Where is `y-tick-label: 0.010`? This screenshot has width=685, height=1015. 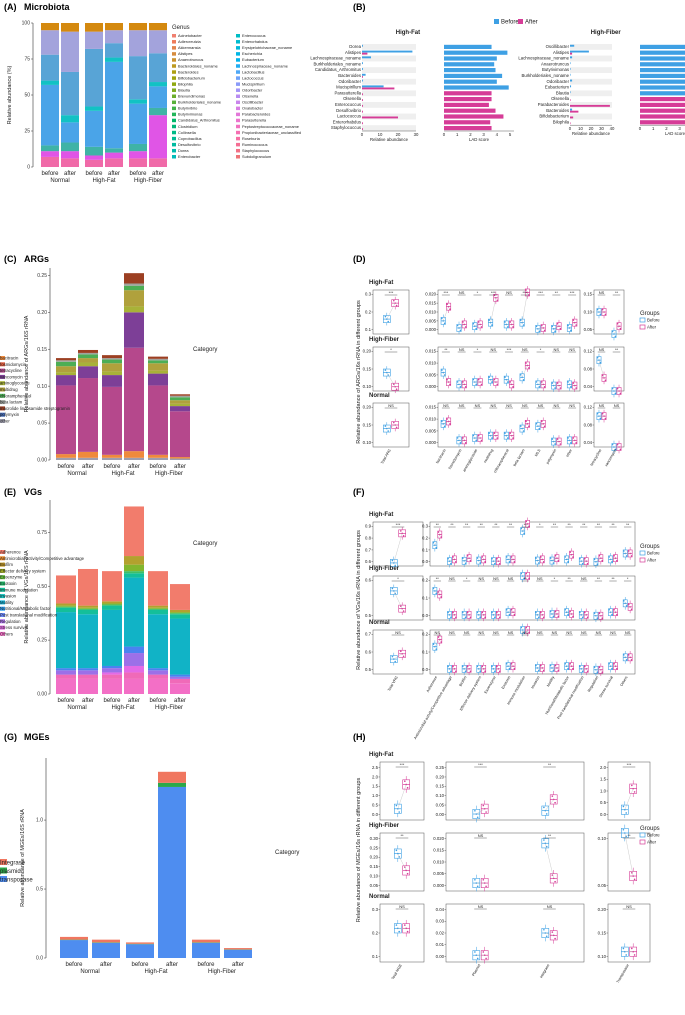 y-tick-label: 0.010 is located at coordinates (438, 861).